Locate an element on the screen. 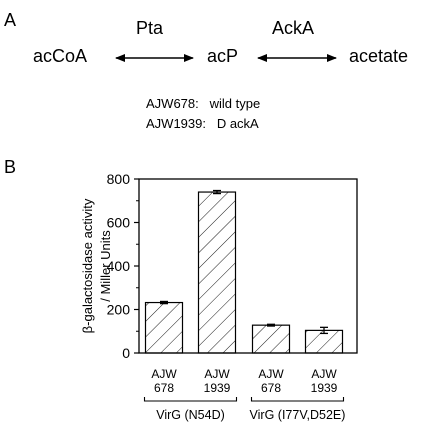  y-tick-label: 200 is located at coordinates (119, 310).